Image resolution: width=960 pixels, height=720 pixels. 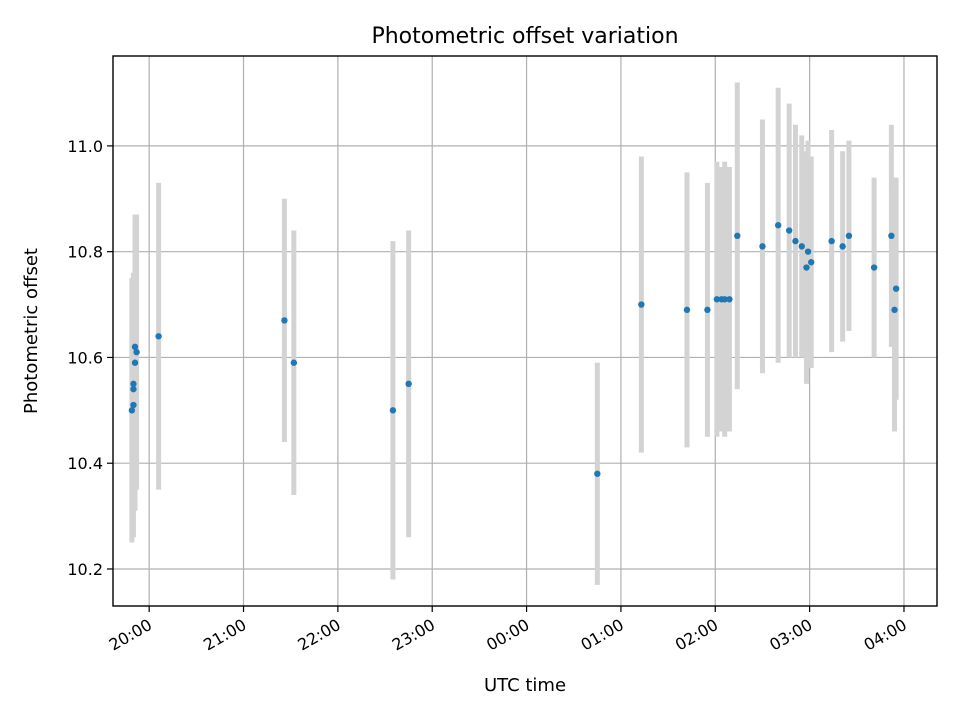 I want to click on y-tick-label: 10.2, so click(x=85, y=569).